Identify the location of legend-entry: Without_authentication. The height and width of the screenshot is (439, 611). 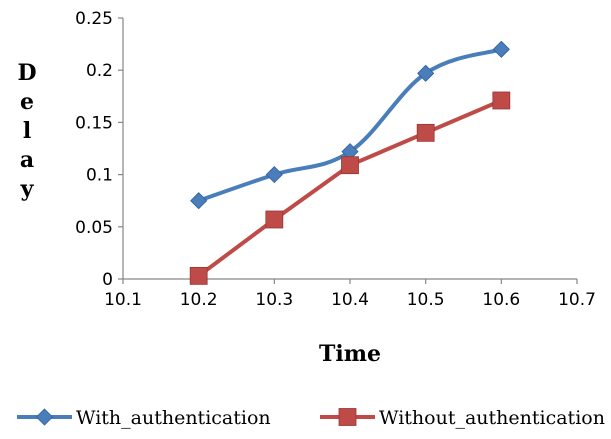
(462, 418).